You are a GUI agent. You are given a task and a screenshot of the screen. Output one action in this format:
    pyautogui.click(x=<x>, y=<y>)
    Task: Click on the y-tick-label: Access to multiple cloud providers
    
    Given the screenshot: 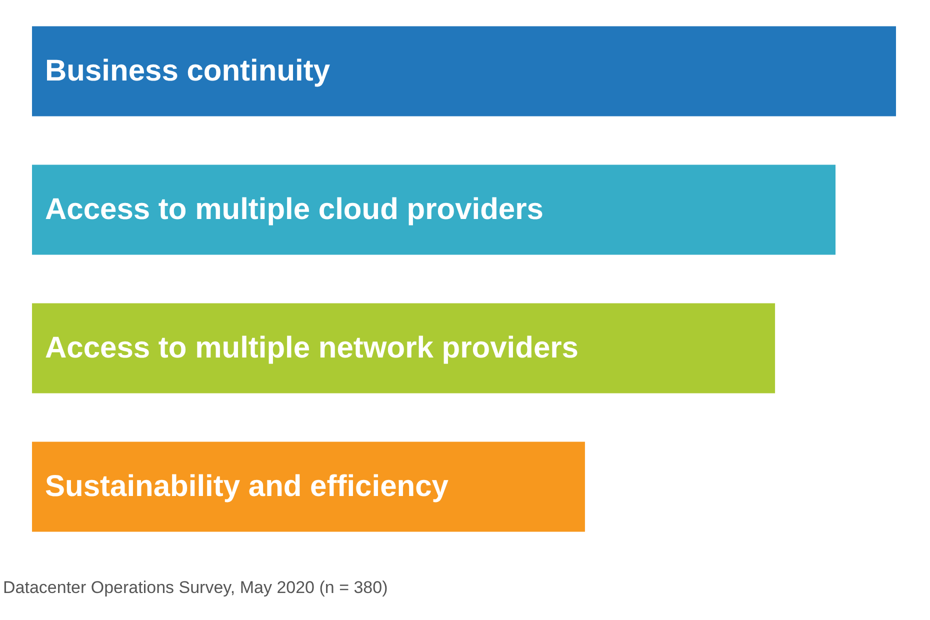 What is the action you would take?
    pyautogui.click(x=294, y=209)
    